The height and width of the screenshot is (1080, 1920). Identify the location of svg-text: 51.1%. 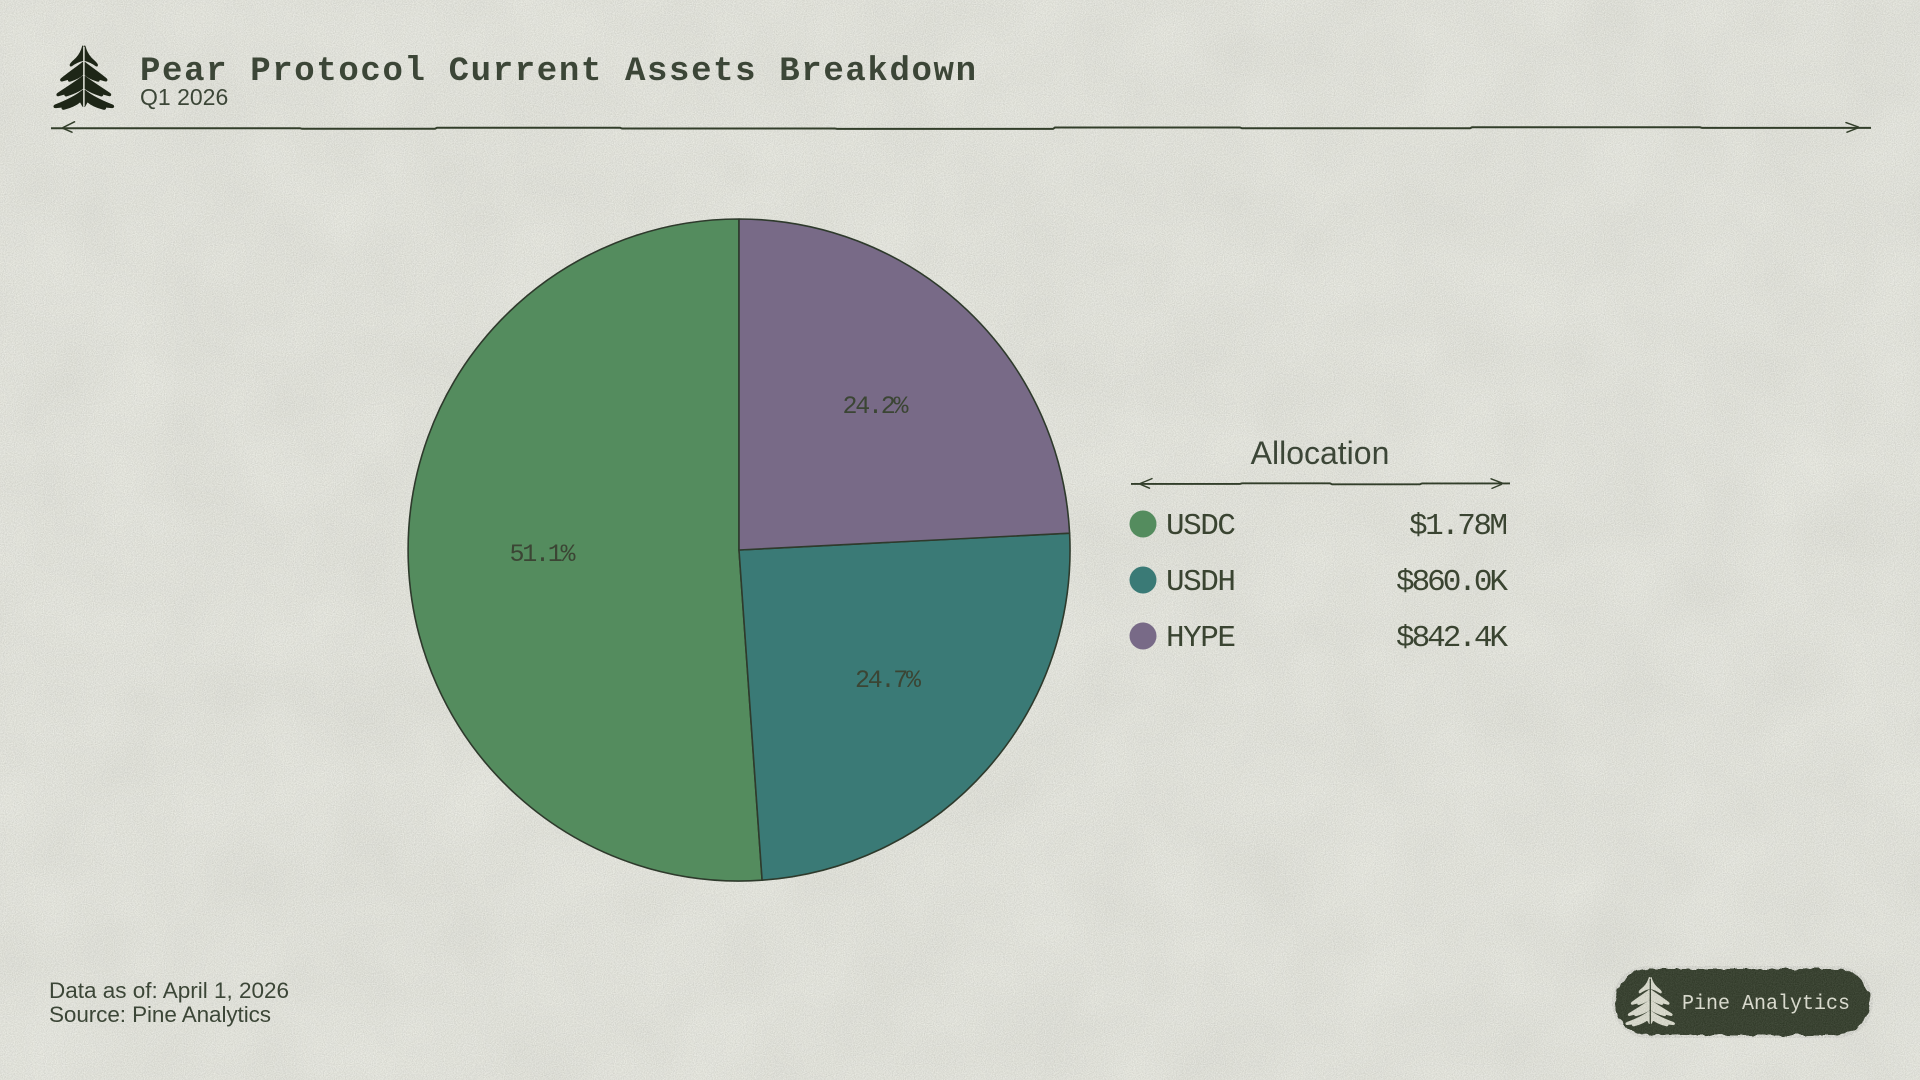
(543, 554).